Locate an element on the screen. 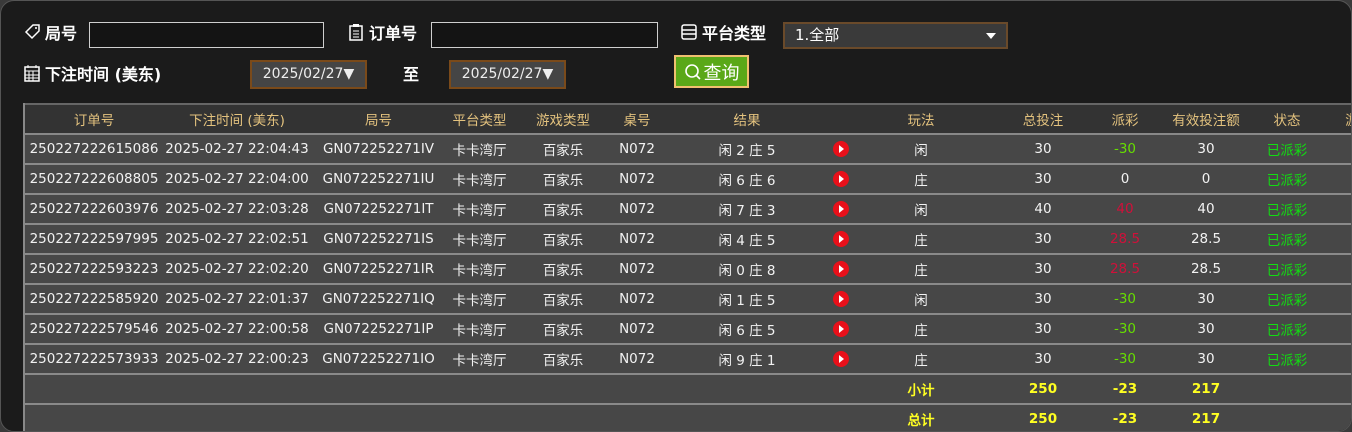  query-button: 查询 is located at coordinates (711, 71).